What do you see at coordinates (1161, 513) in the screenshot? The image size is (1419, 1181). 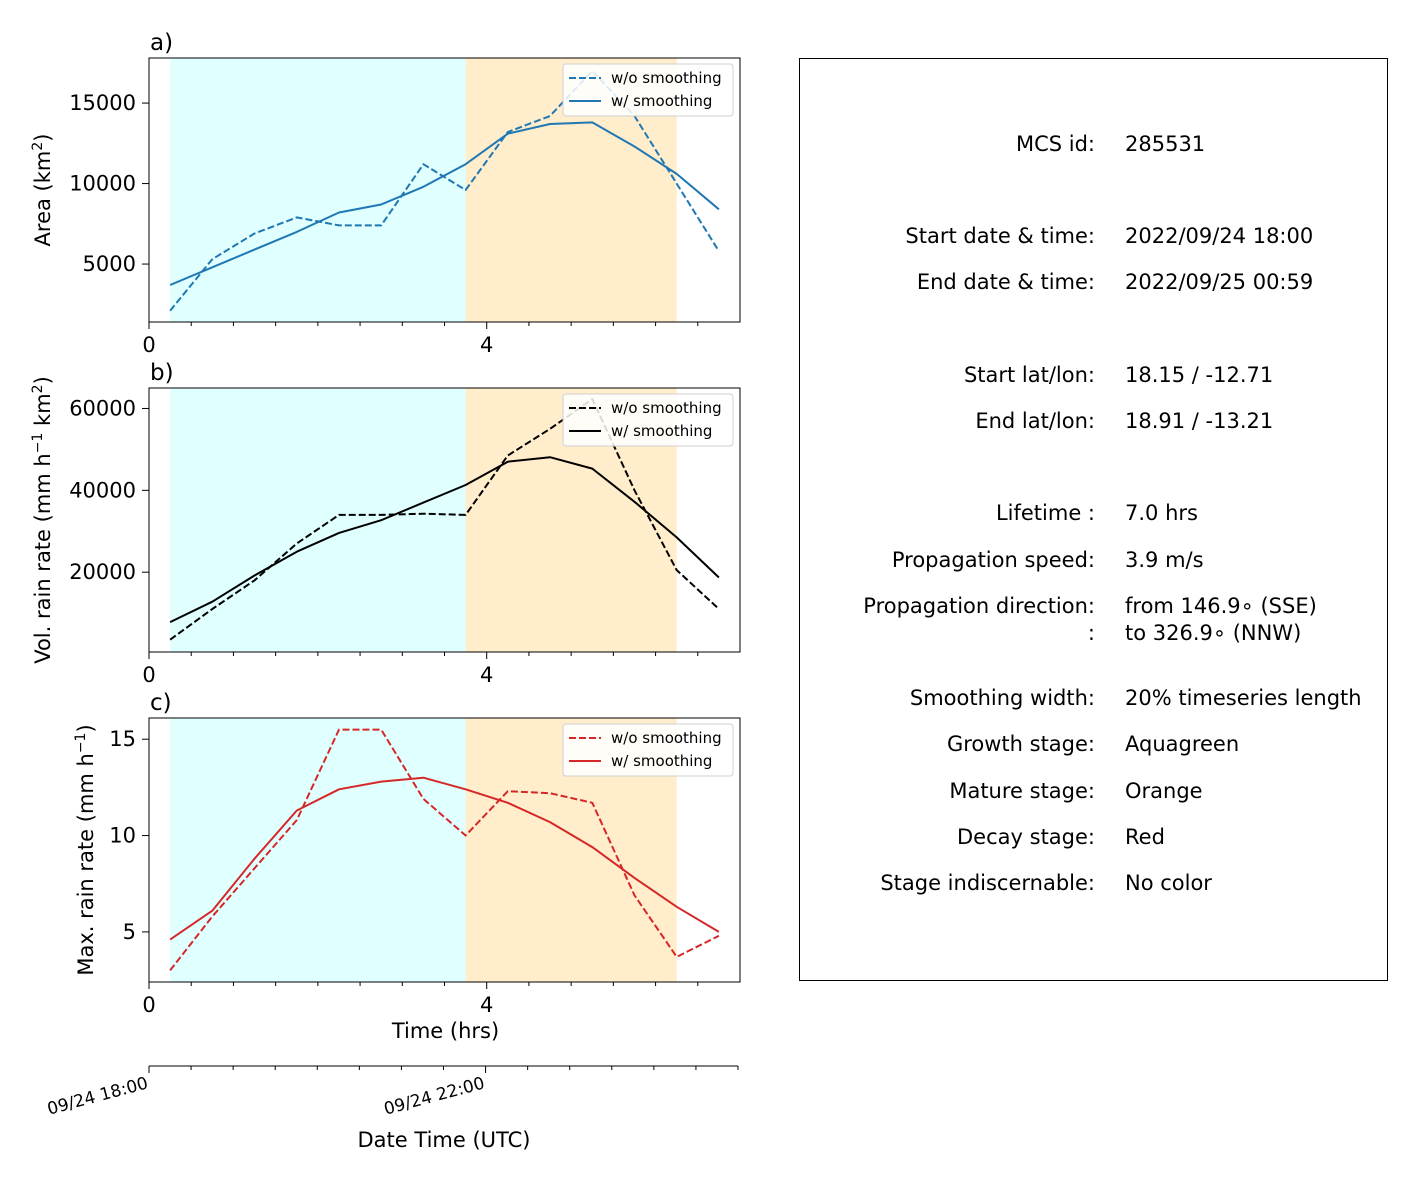 I see `lifetime-value: 7.0 hrs` at bounding box center [1161, 513].